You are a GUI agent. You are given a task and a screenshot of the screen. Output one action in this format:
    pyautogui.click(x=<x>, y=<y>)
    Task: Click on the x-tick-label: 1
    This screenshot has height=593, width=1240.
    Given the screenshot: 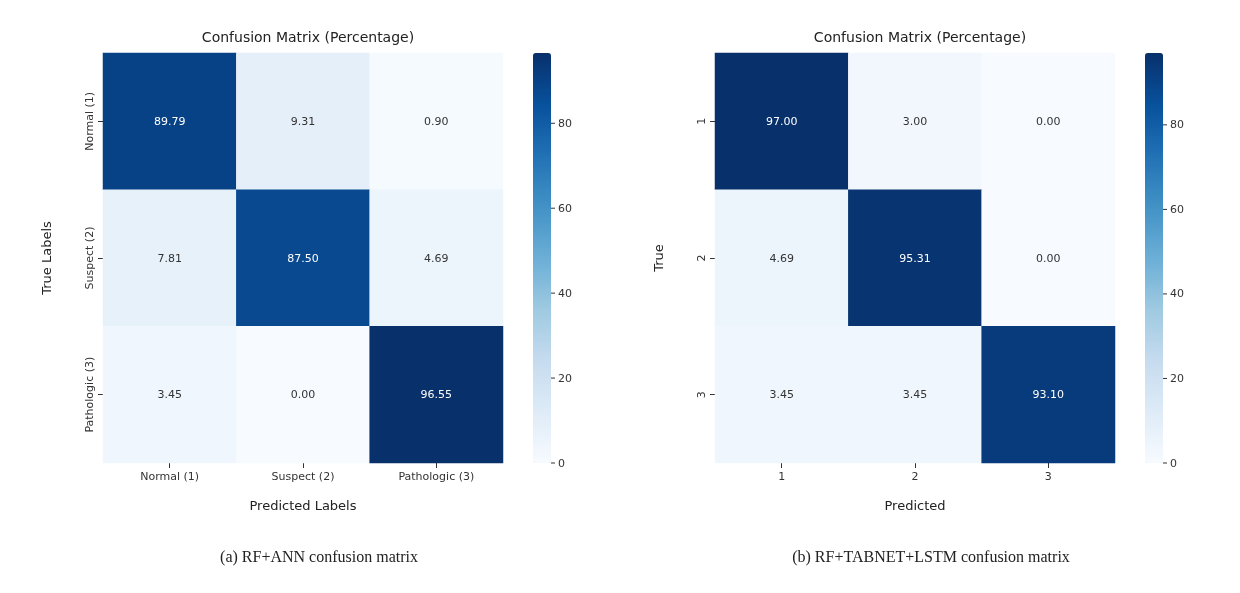 What is the action you would take?
    pyautogui.click(x=782, y=476)
    